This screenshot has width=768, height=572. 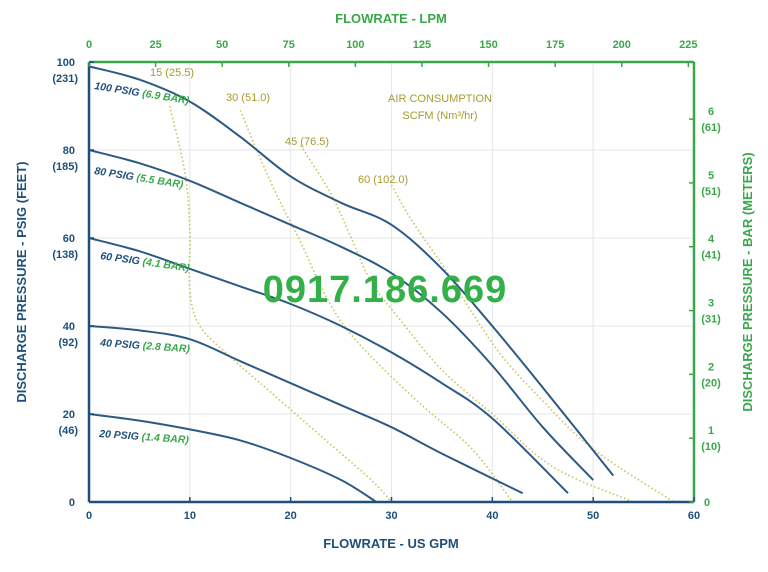 I want to click on y-left-tick-label: 40, so click(x=69, y=327).